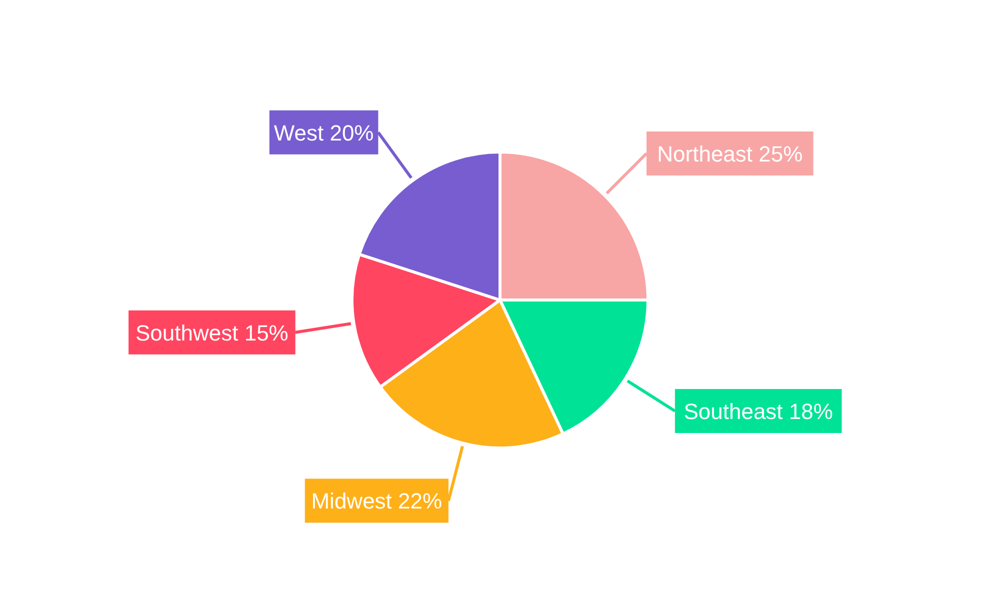  I want to click on slice-label: West 20%, so click(324, 133).